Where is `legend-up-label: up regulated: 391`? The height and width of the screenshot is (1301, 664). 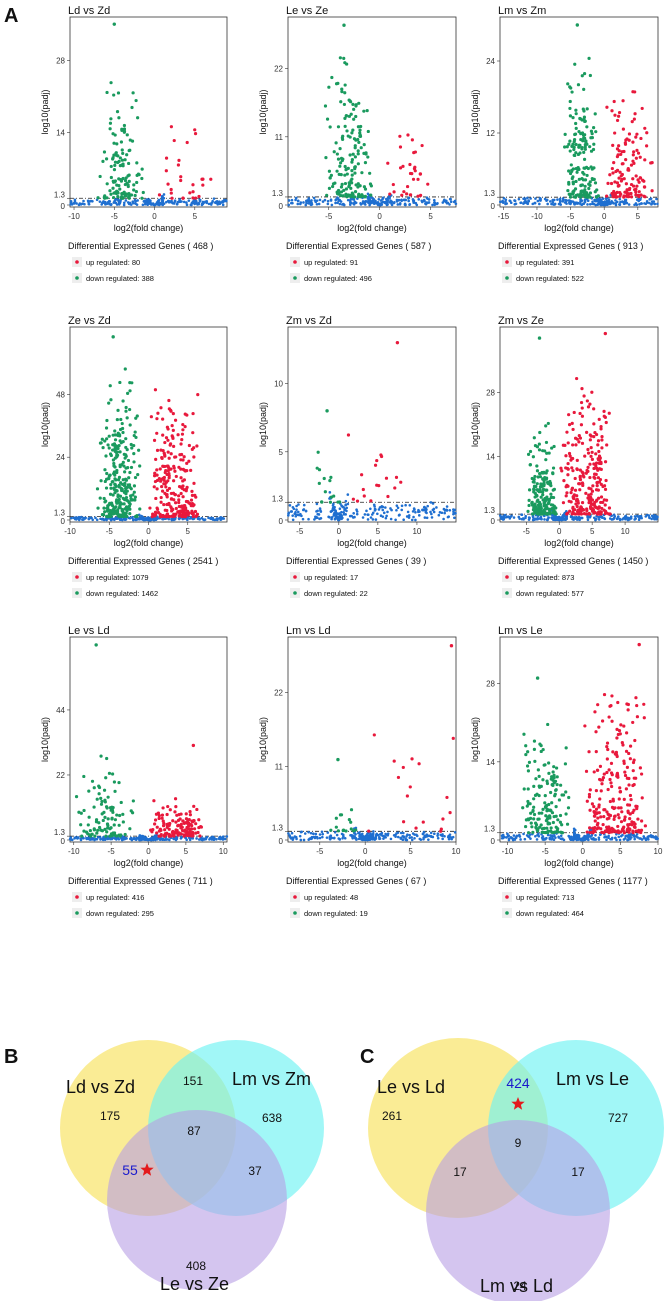
legend-up-label: up regulated: 391 is located at coordinates (545, 262).